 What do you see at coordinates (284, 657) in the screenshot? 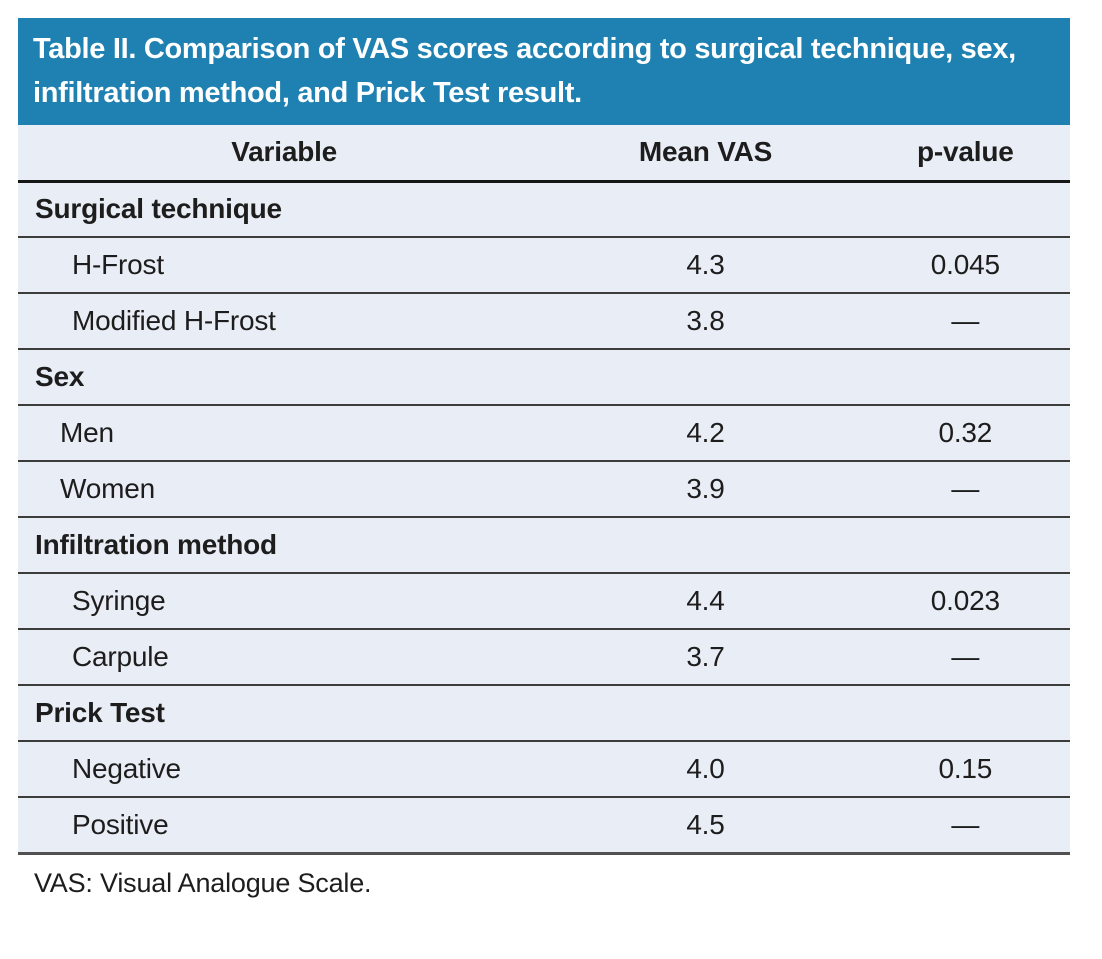
I see `cell-variable: Carpule` at bounding box center [284, 657].